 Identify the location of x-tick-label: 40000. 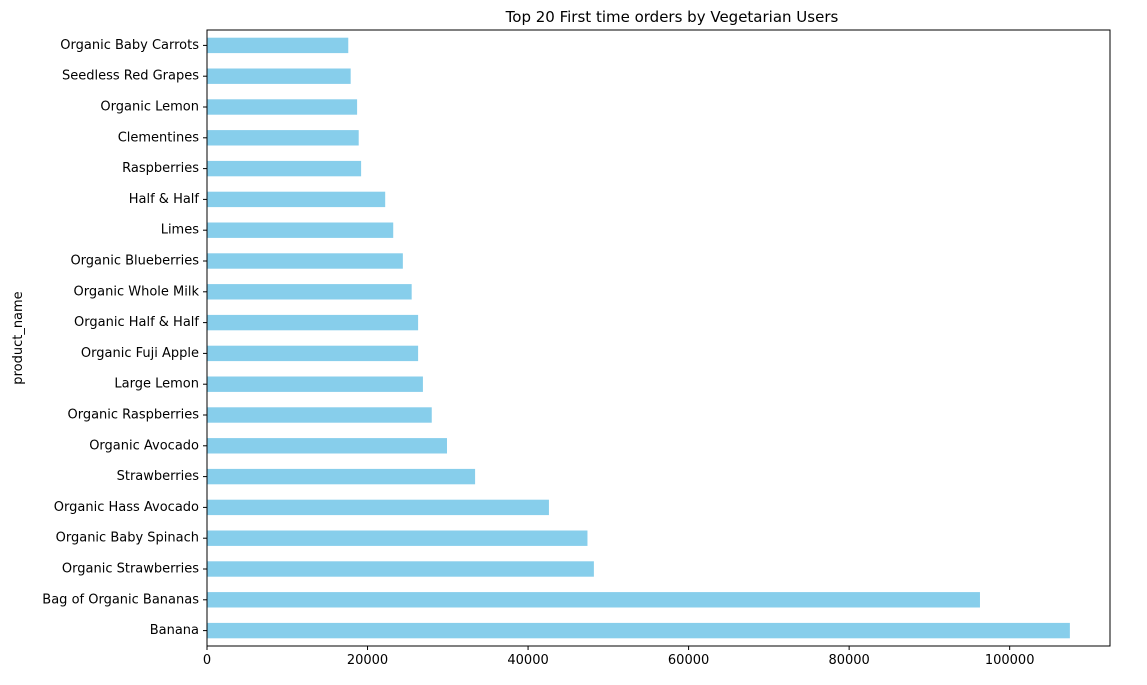
(527, 660).